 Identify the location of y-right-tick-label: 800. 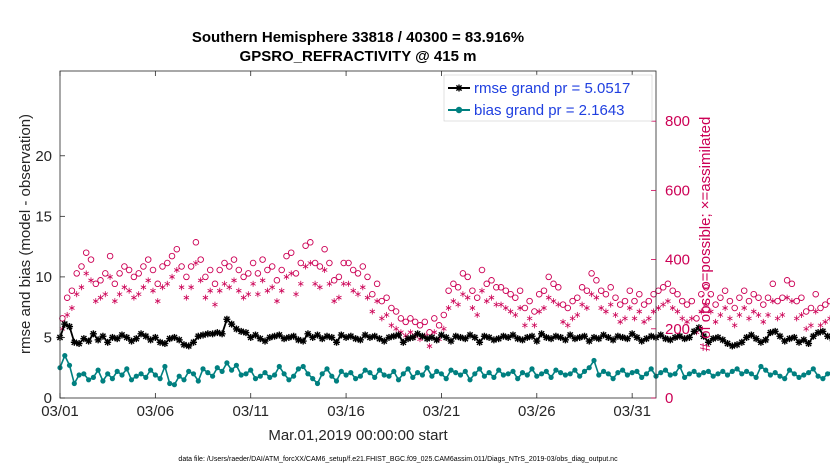
(677, 121).